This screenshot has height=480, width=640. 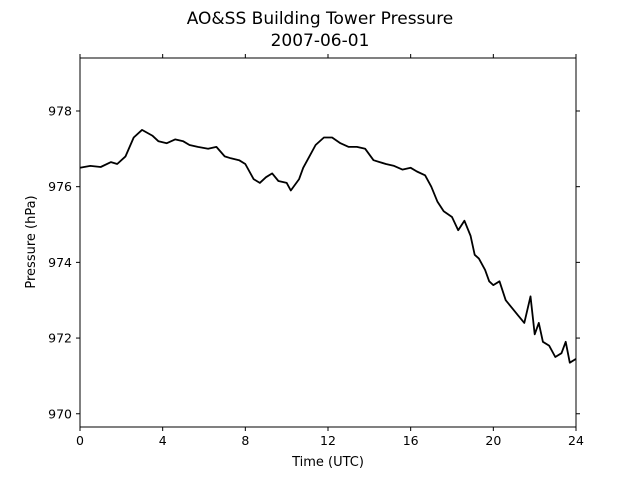 I want to click on x-axis-label: Time (UTC), so click(x=327, y=462).